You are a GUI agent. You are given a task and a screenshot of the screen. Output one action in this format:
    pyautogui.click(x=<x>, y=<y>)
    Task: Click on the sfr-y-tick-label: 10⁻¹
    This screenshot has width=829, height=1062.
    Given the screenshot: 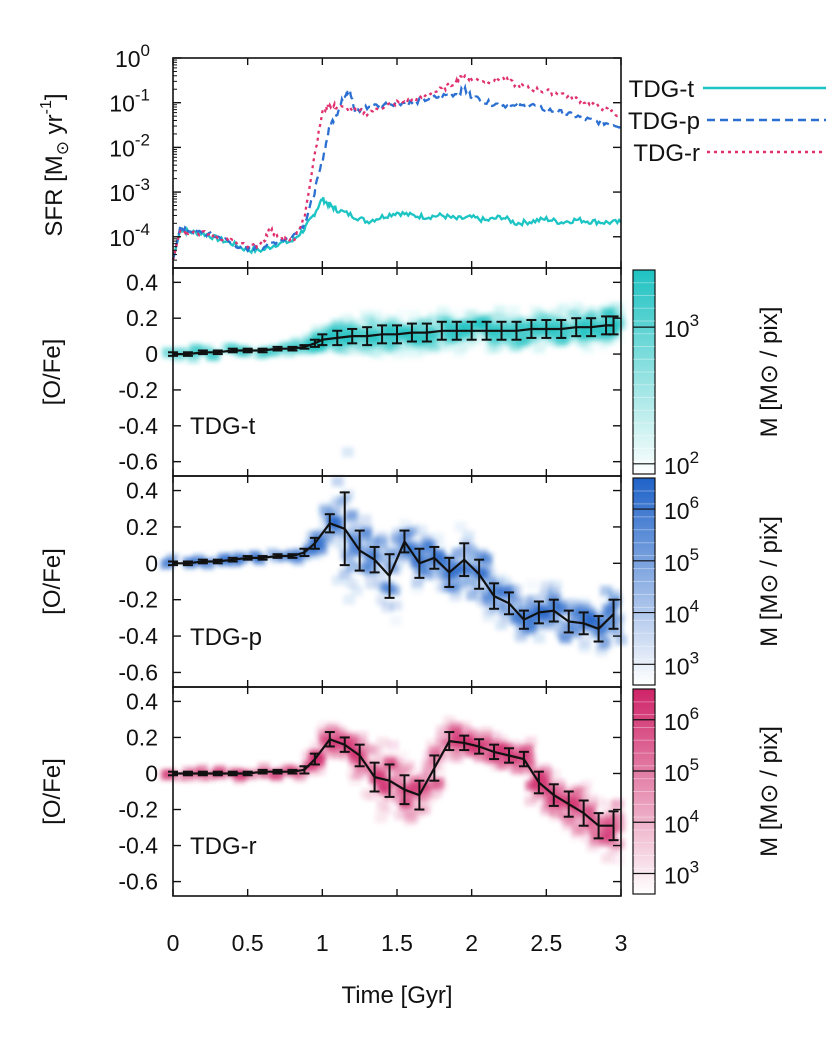 What is the action you would take?
    pyautogui.click(x=129, y=101)
    